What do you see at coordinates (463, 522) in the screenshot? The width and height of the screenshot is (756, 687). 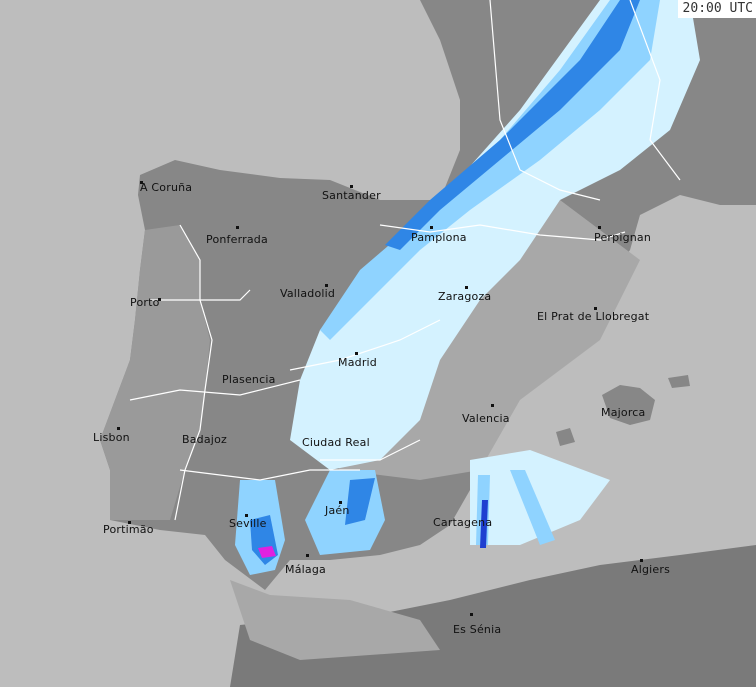 I see `city-cartagena: Cartagena` at bounding box center [463, 522].